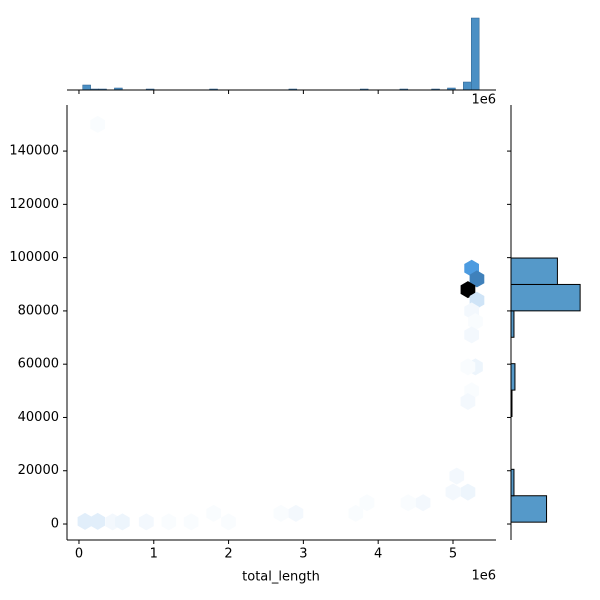 The height and width of the screenshot is (600, 600). I want to click on x-tick-label: 1, so click(154, 554).